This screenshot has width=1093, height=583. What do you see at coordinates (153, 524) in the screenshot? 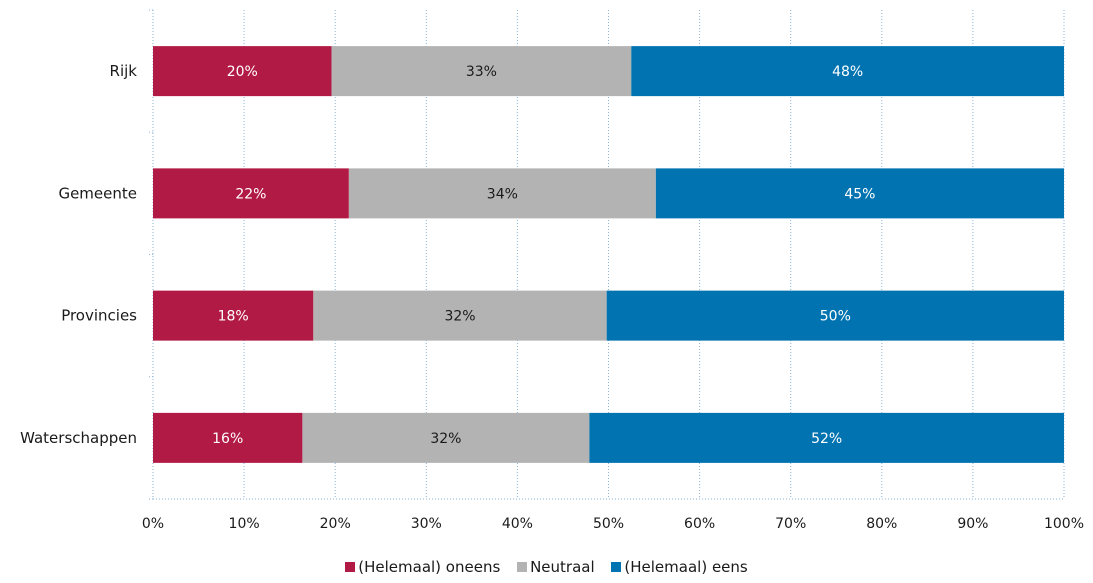
I see `x-tick-label: 0%` at bounding box center [153, 524].